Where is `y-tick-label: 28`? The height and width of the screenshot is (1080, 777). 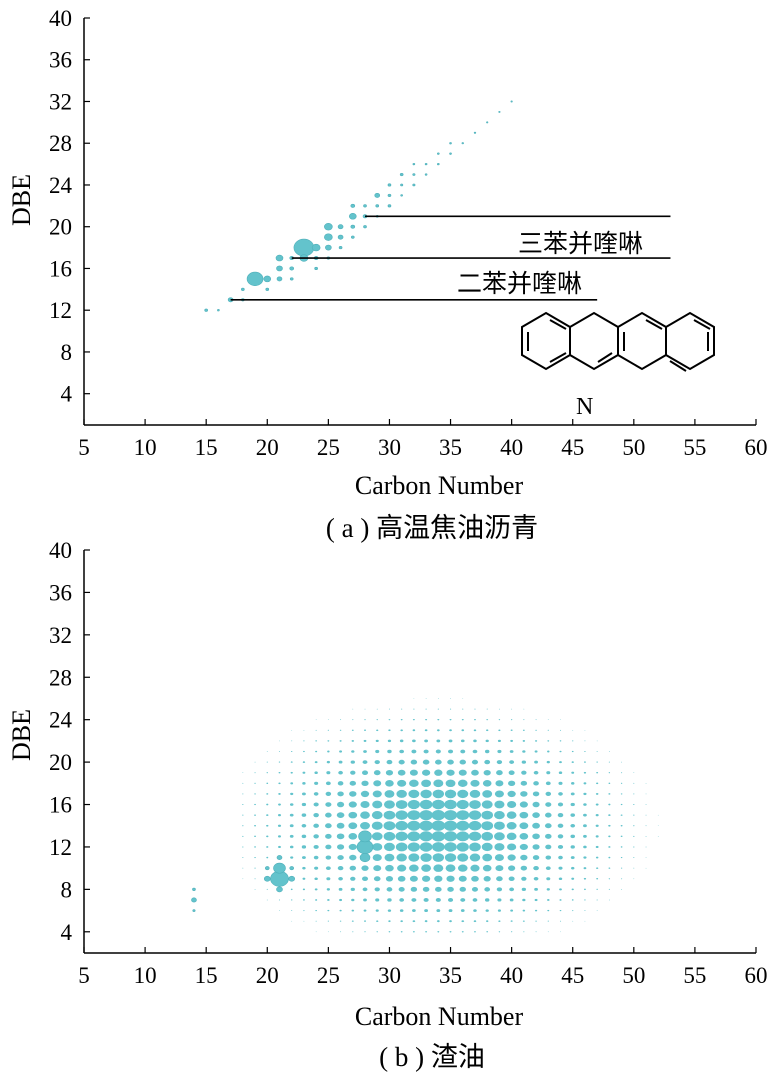
y-tick-label: 28 is located at coordinates (60, 677).